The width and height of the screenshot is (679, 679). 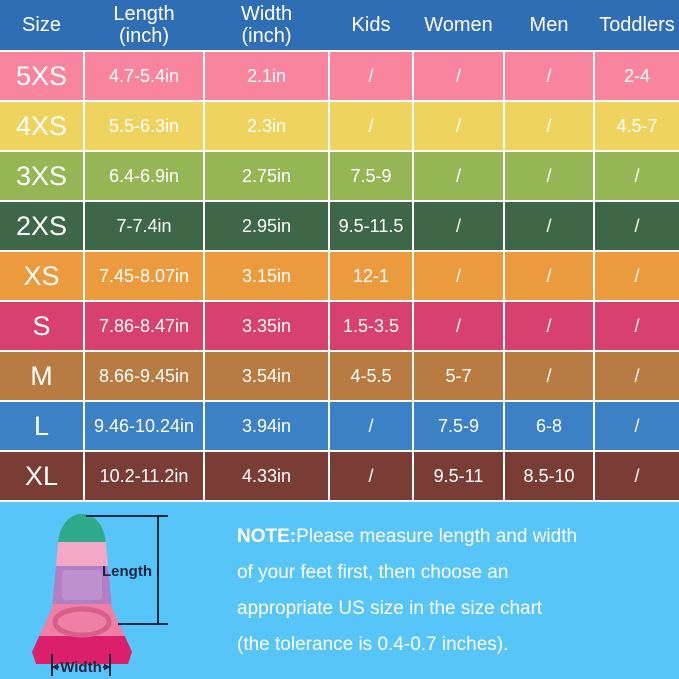 What do you see at coordinates (266, 376) in the screenshot?
I see `cell-width: 3.54in` at bounding box center [266, 376].